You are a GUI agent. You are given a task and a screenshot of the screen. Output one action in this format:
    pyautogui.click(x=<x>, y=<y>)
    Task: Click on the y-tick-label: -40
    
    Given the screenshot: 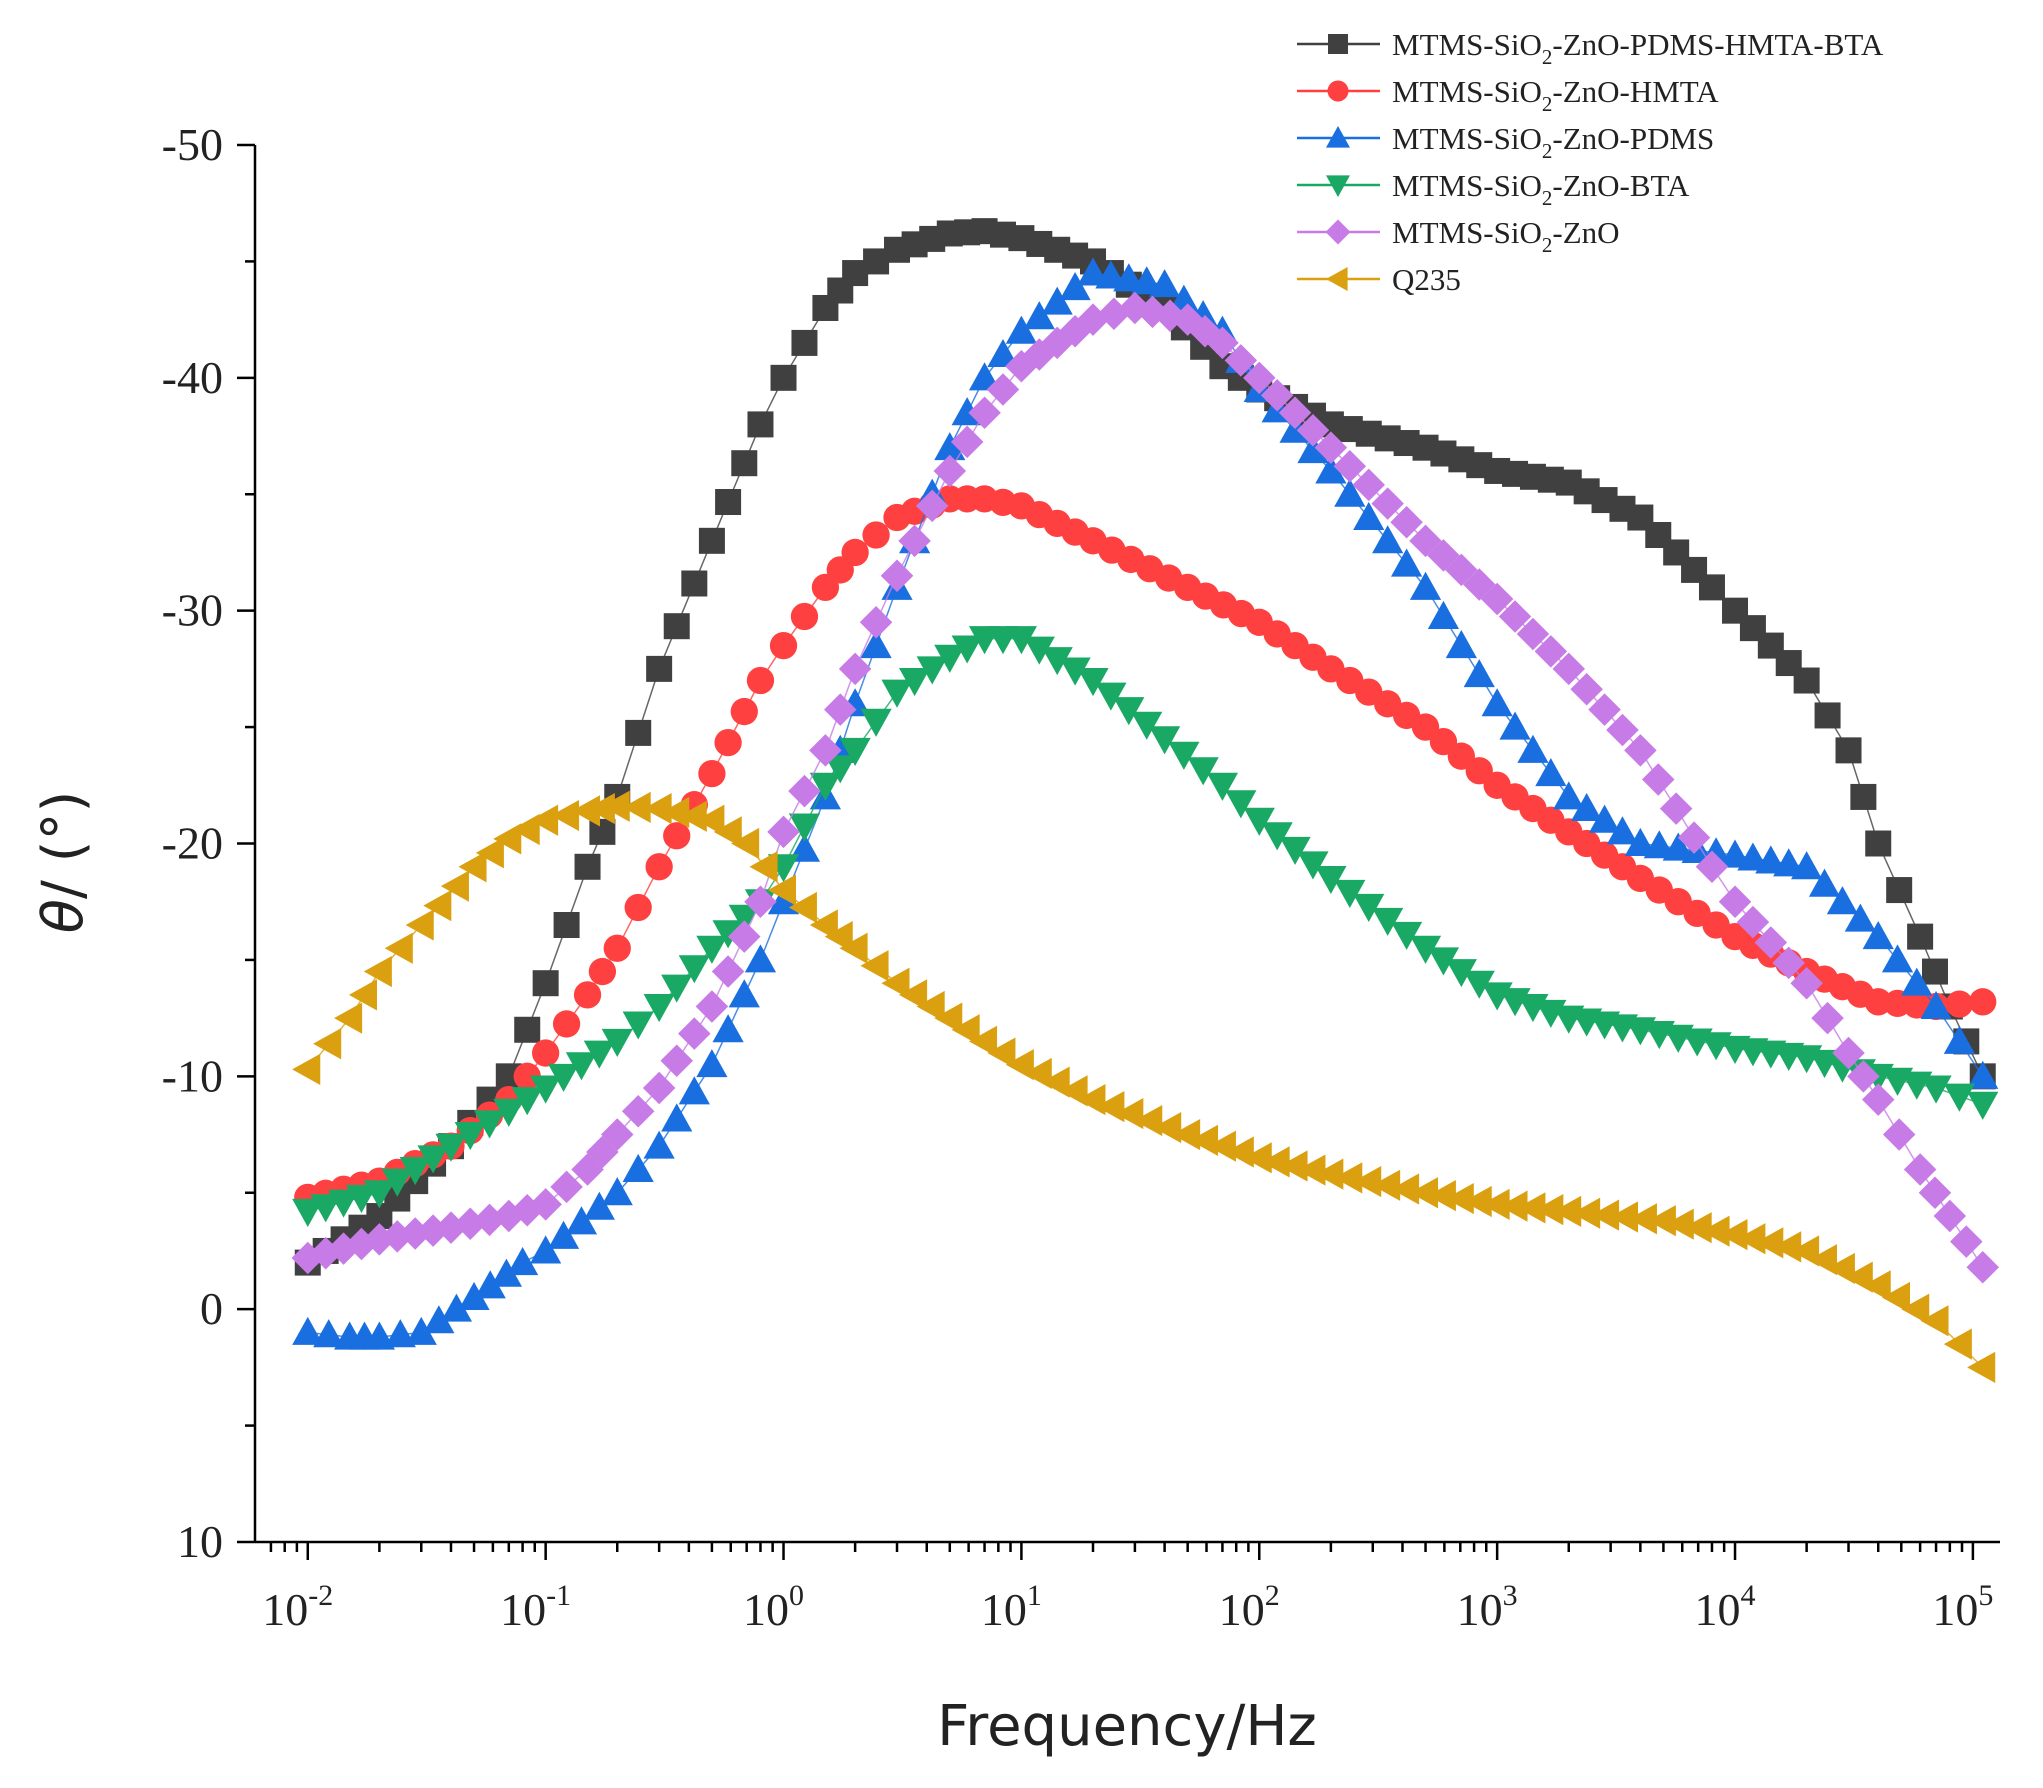 What is the action you would take?
    pyautogui.click(x=192, y=377)
    